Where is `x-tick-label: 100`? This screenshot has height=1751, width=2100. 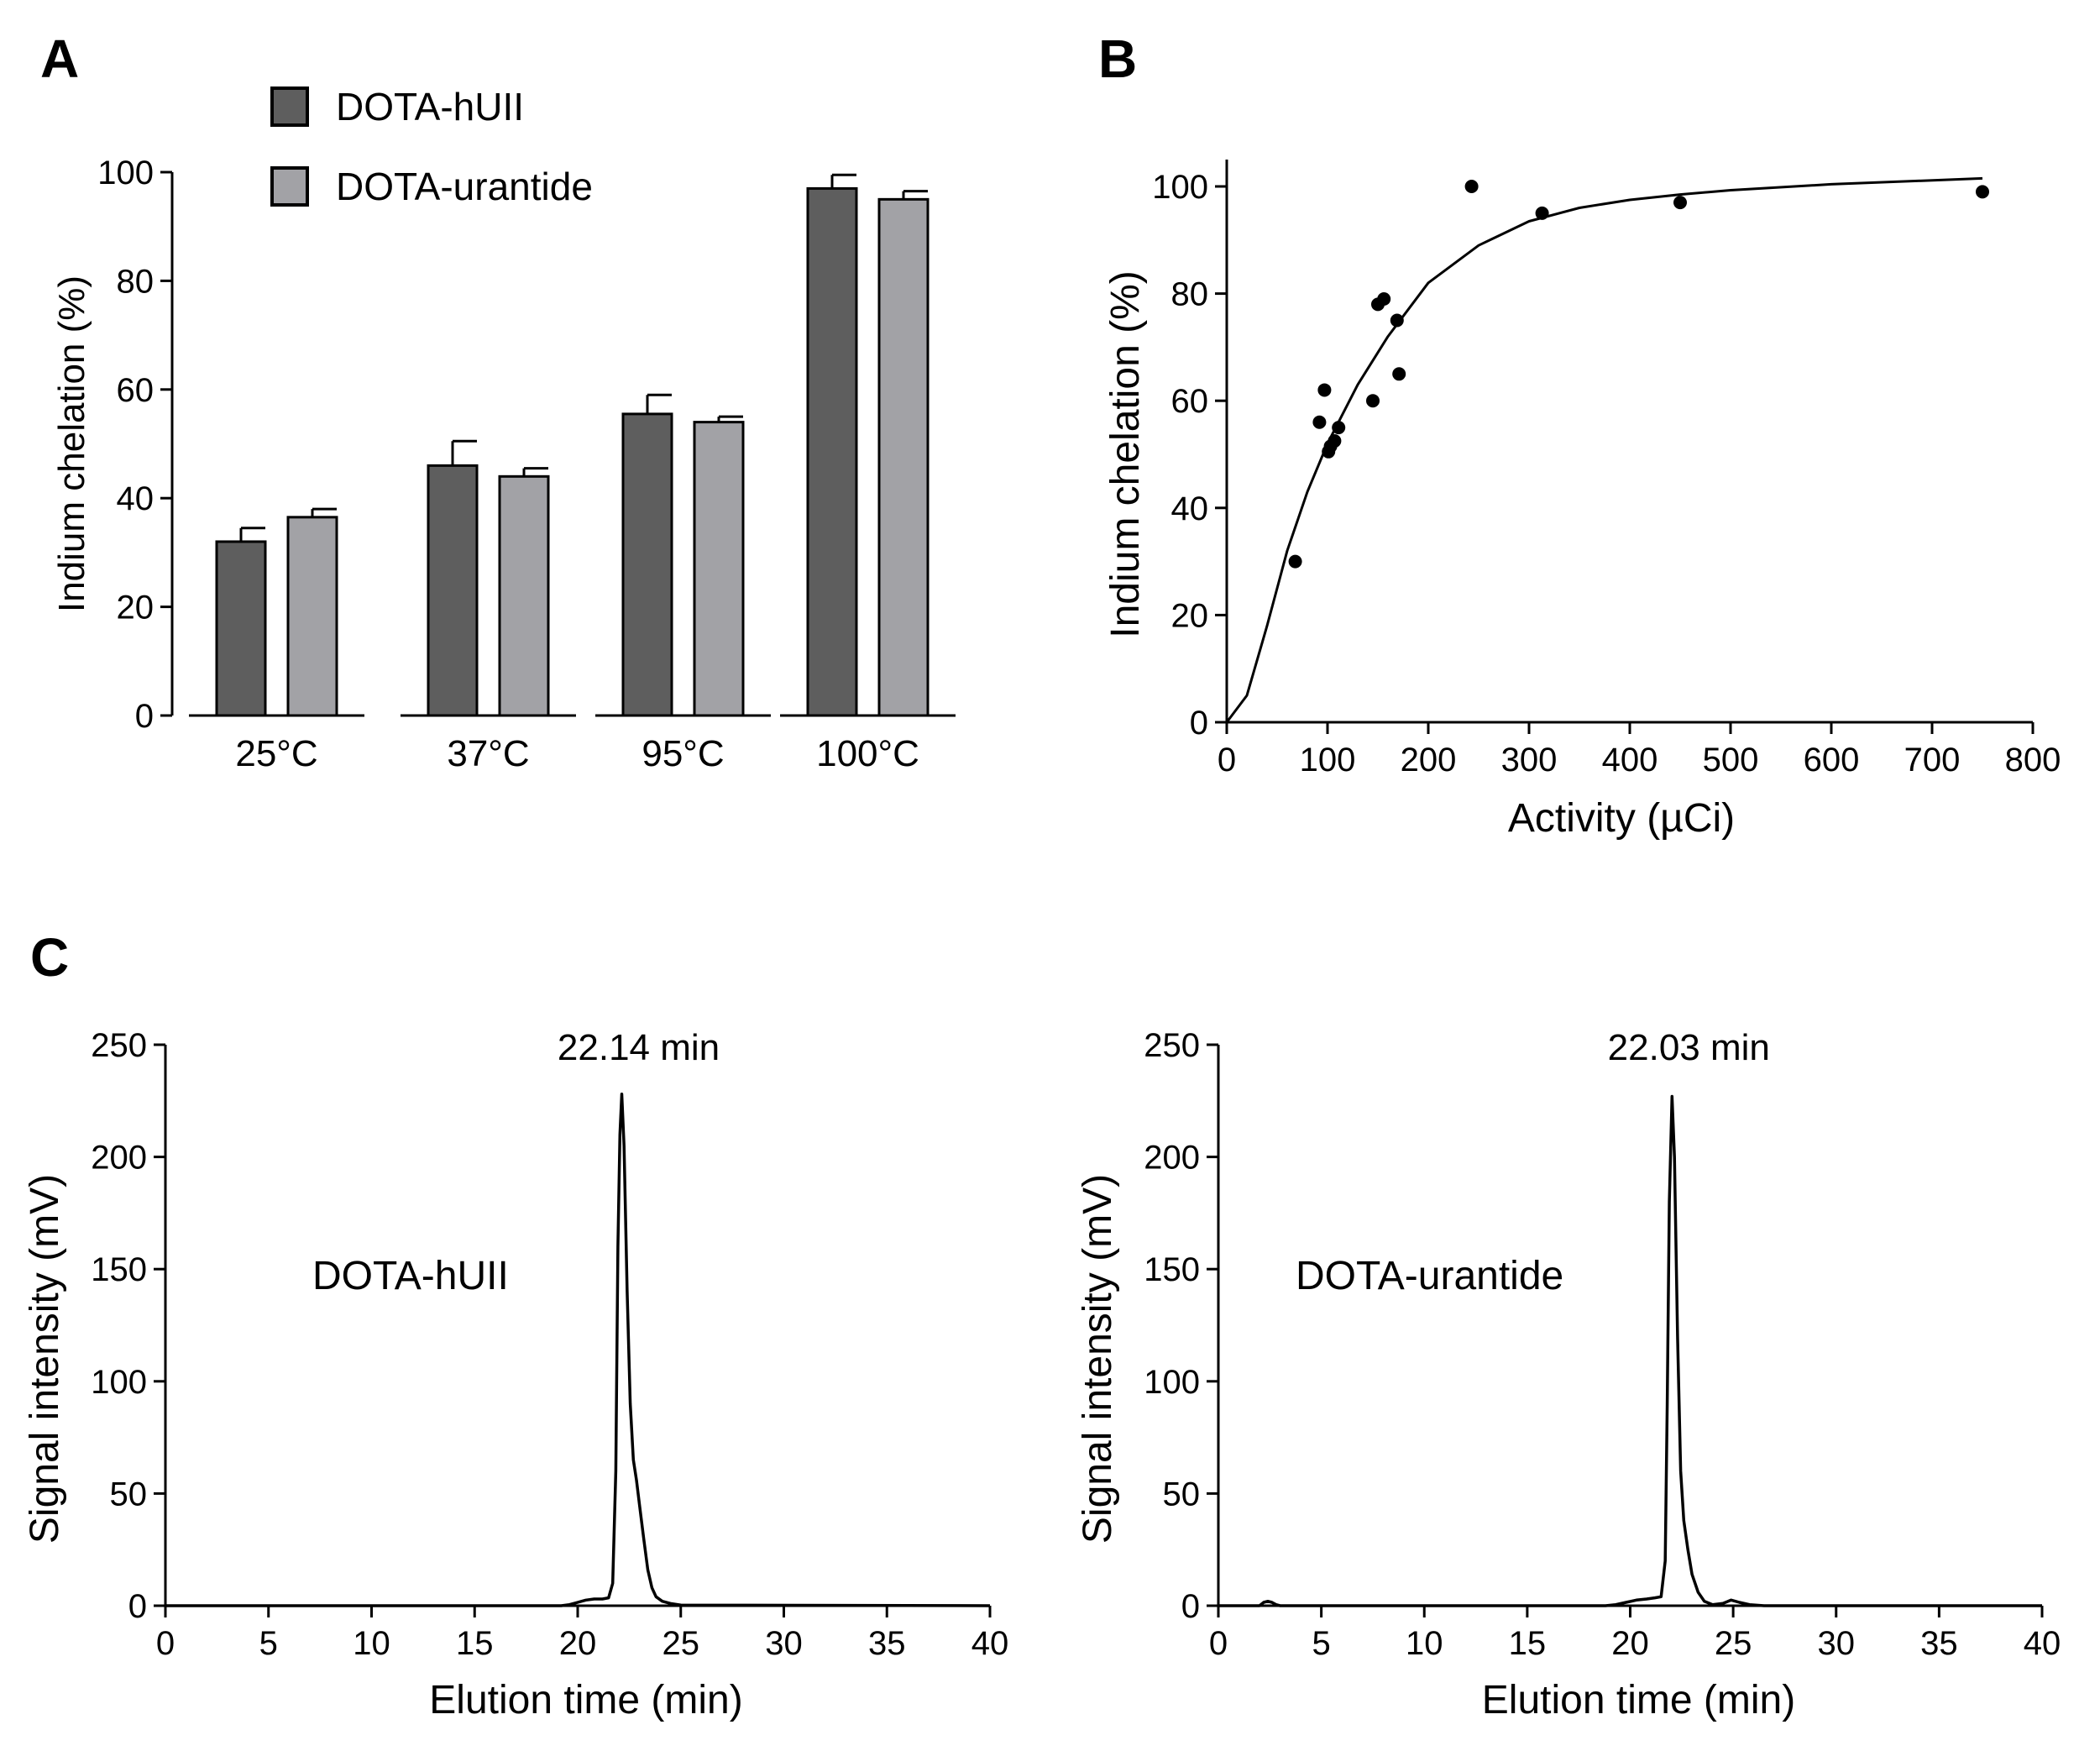
x-tick-label: 100 is located at coordinates (1328, 760).